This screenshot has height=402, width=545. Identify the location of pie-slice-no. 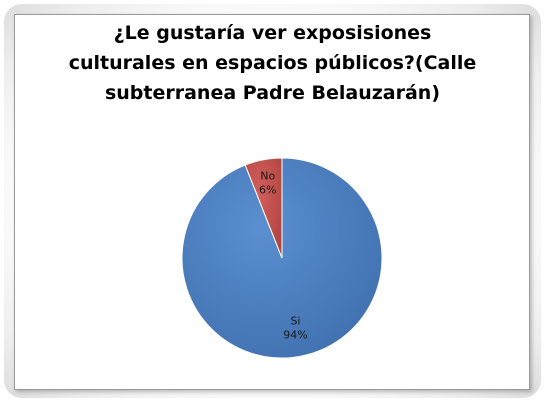
(263, 208).